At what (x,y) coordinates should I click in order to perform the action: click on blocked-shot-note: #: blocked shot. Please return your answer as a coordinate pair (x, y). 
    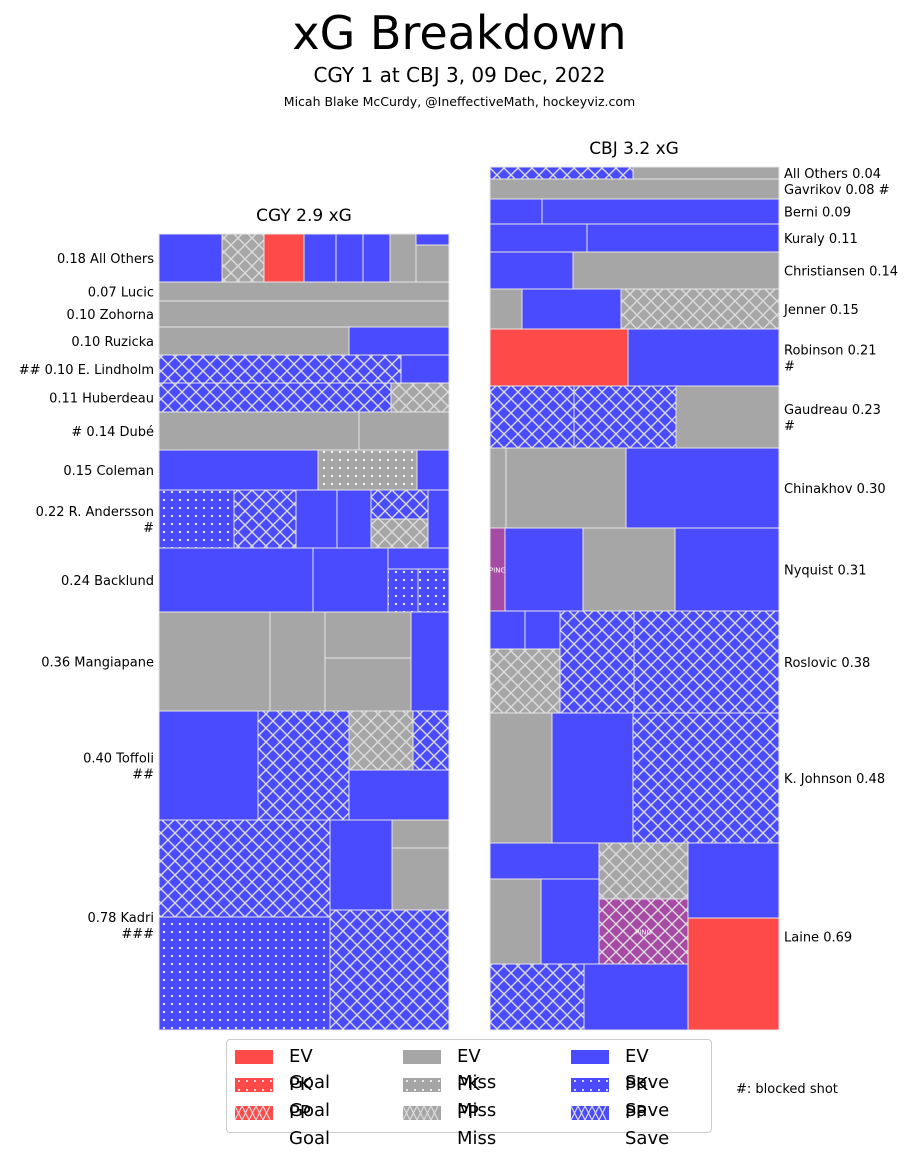
    Looking at the image, I should click on (787, 1089).